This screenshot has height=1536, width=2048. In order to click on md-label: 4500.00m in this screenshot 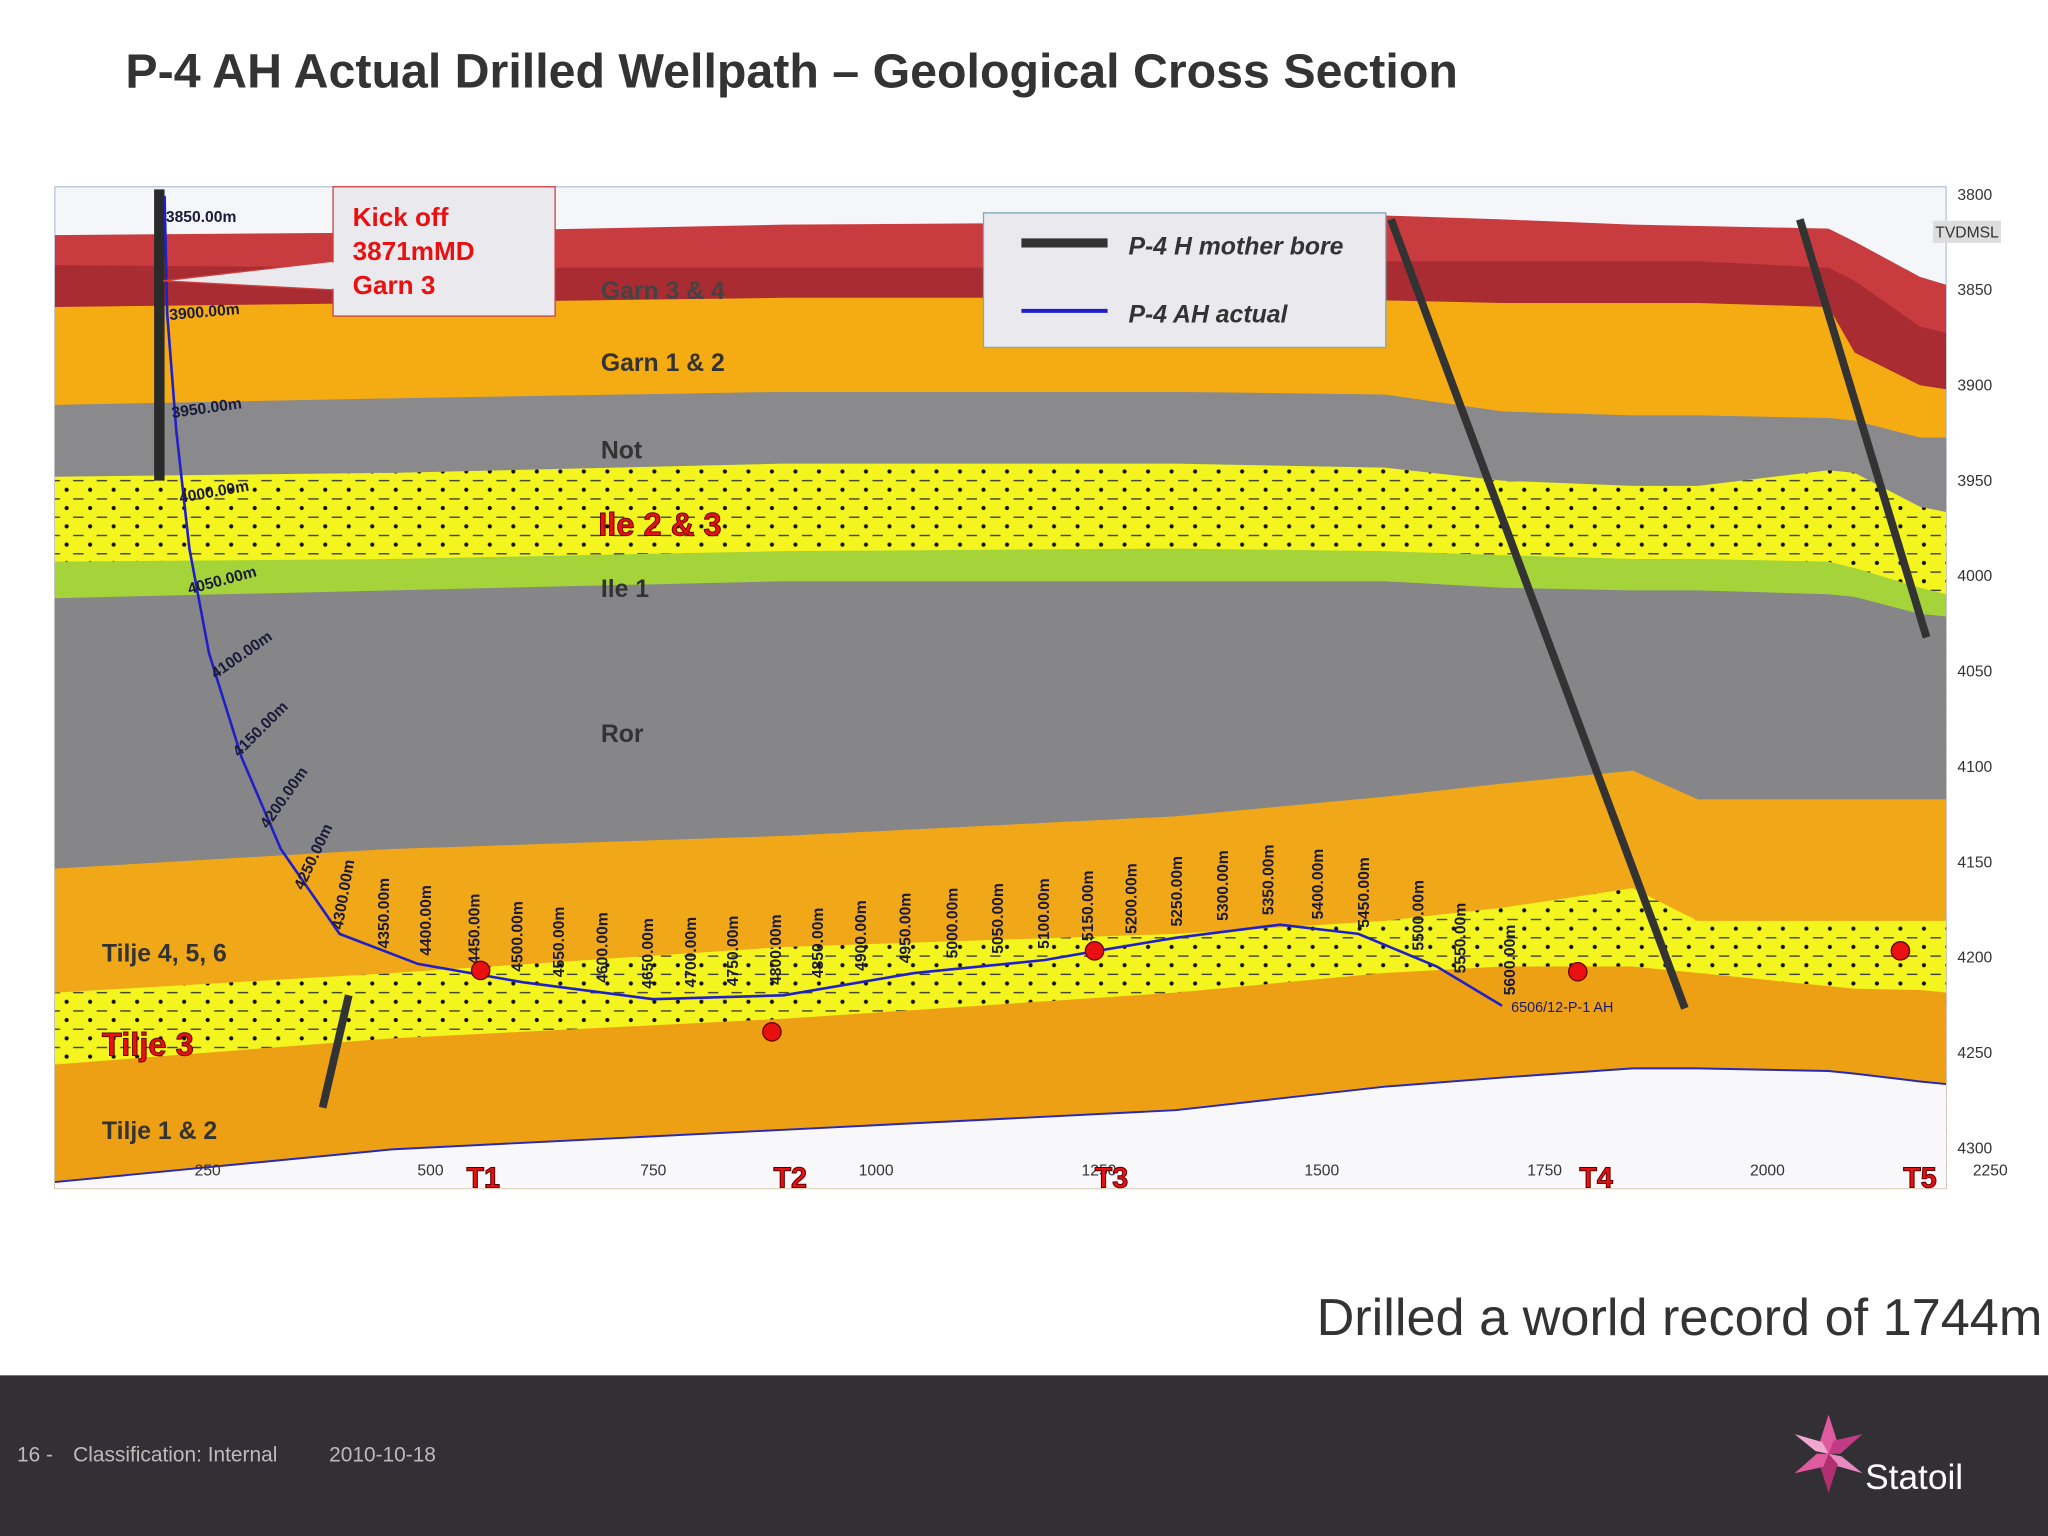, I will do `click(517, 936)`.